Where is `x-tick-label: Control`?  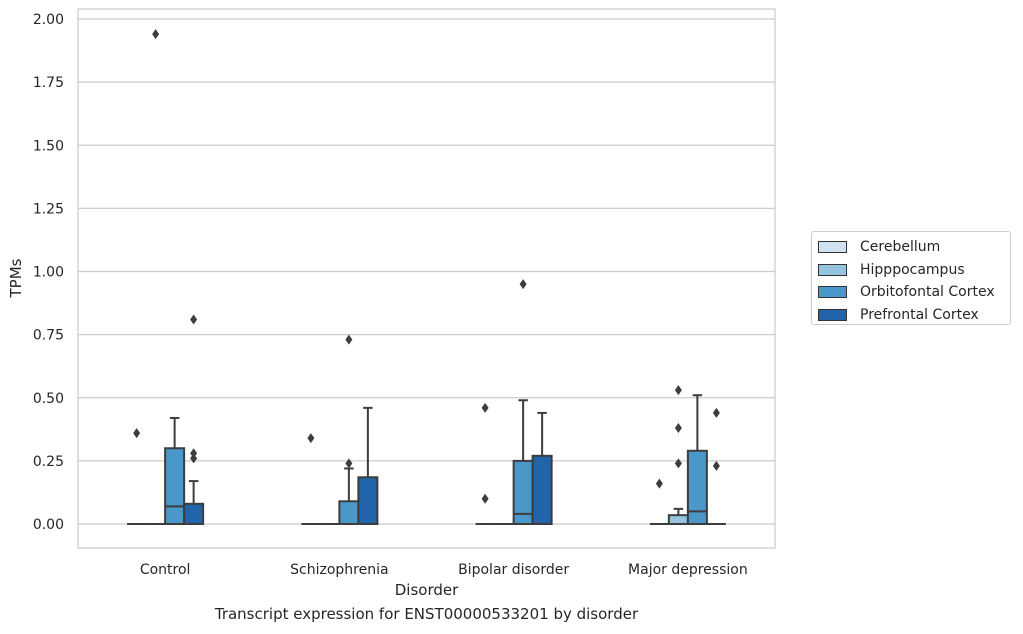
x-tick-label: Control is located at coordinates (165, 570).